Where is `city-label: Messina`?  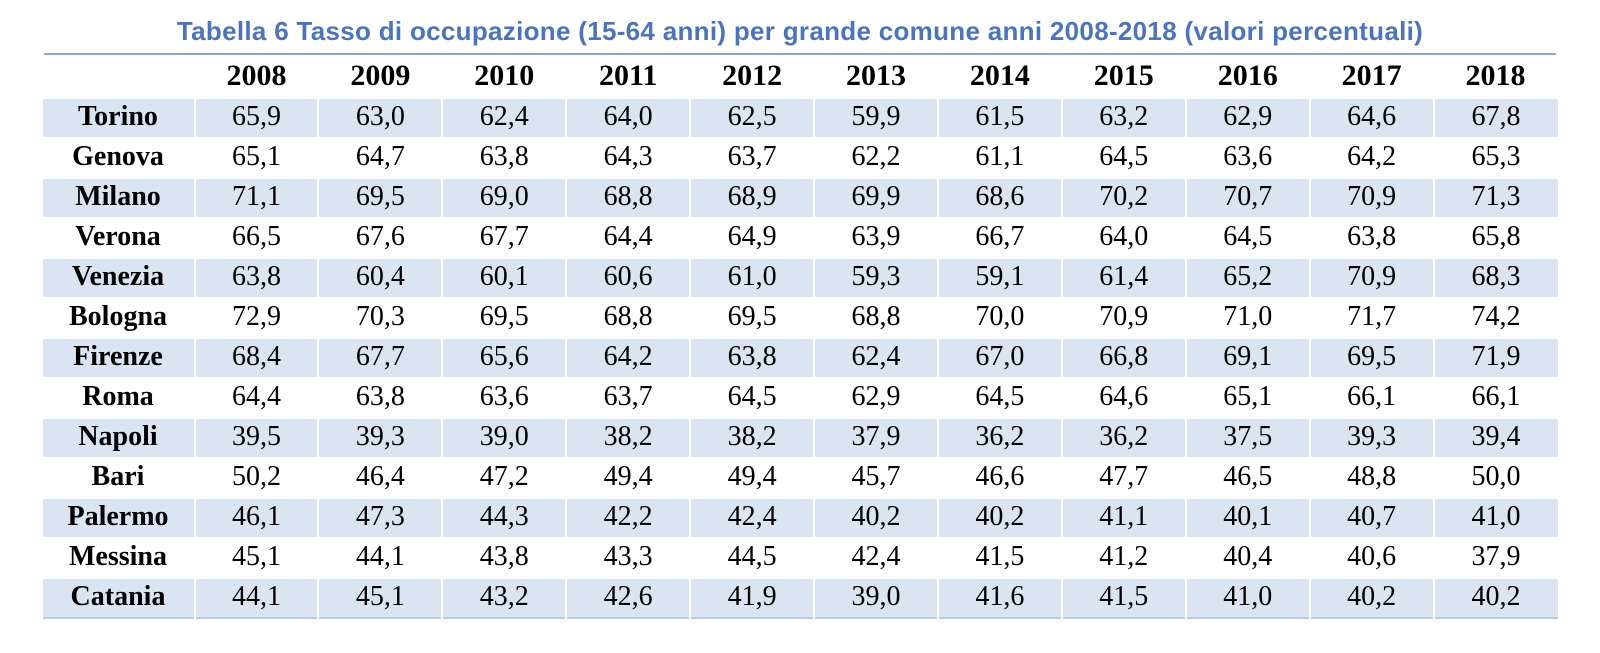
city-label: Messina is located at coordinates (118, 558).